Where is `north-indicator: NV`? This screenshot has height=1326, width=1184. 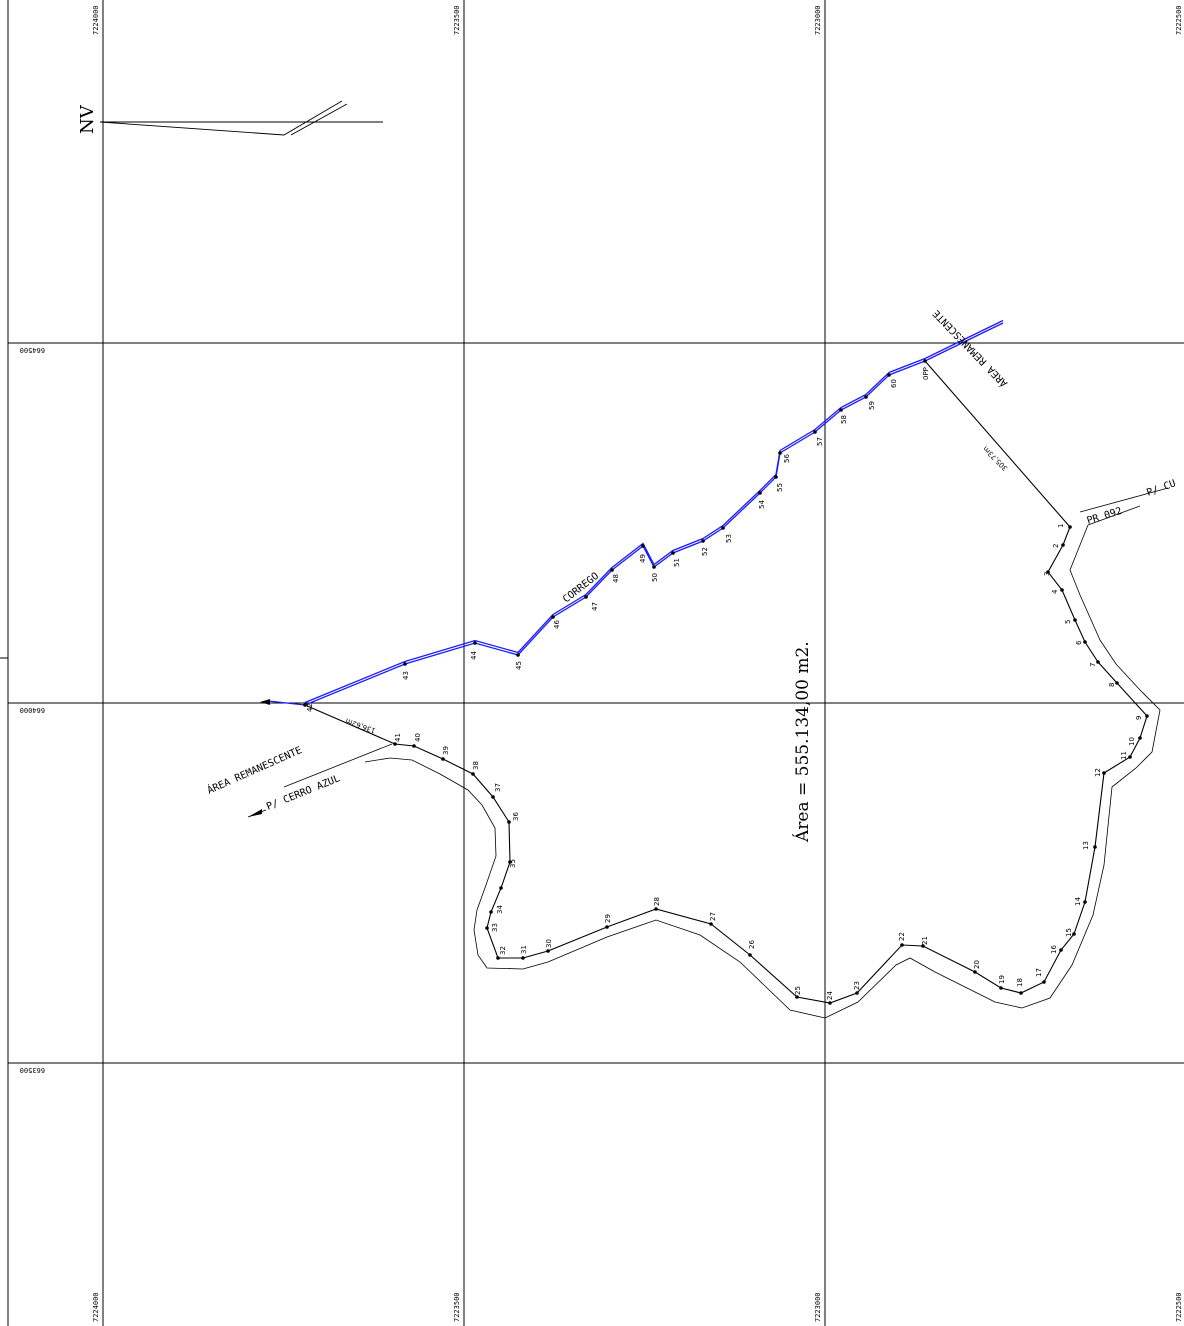 north-indicator: NV is located at coordinates (230, 118).